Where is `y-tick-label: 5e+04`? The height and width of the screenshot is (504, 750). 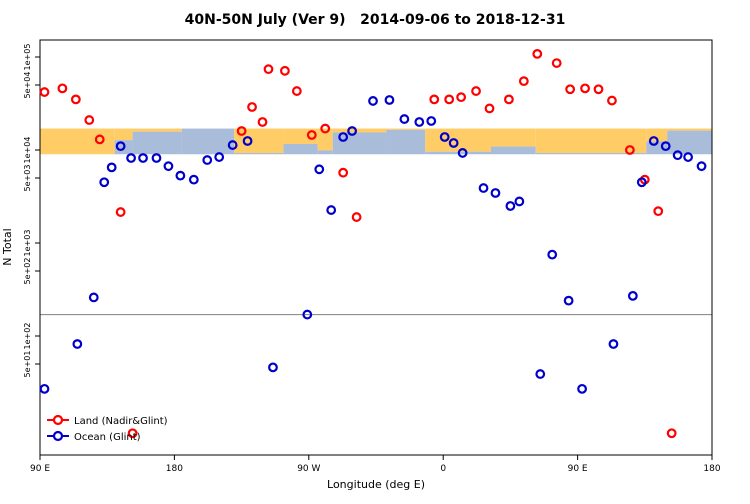
y-tick-label: 5e+04 is located at coordinates (27, 85).